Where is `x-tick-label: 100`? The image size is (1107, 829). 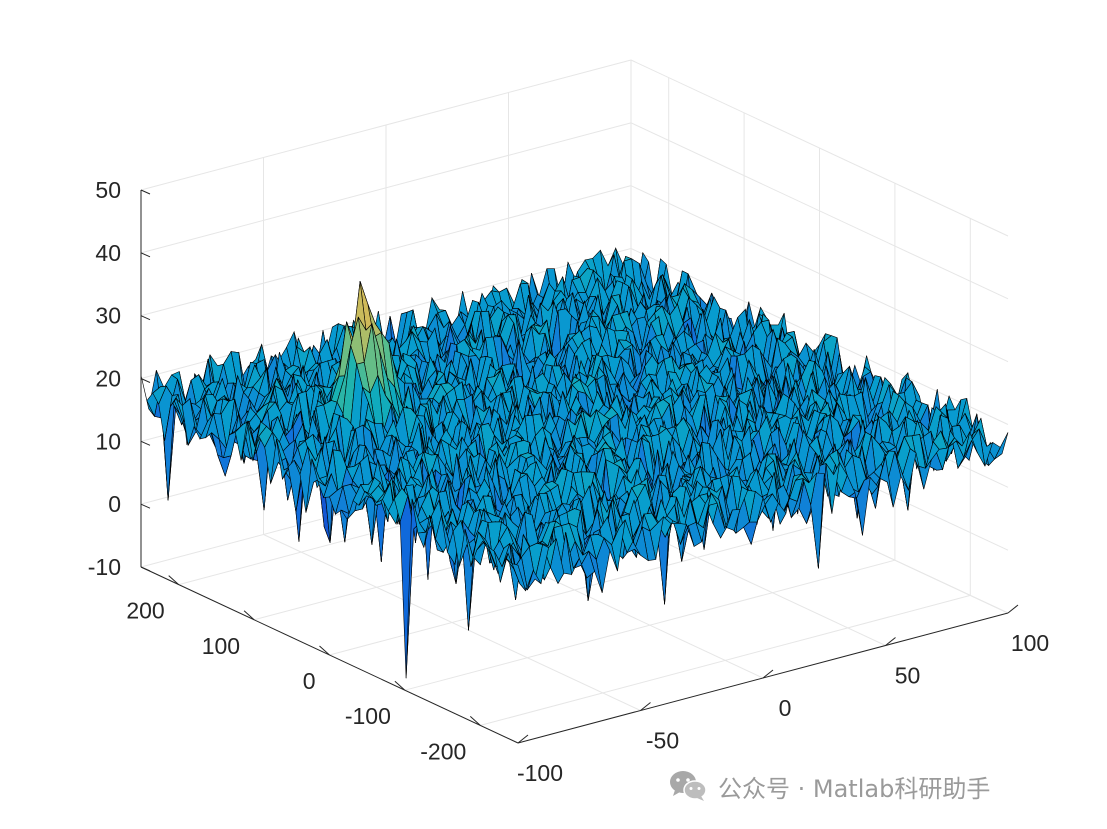 x-tick-label: 100 is located at coordinates (1030, 643).